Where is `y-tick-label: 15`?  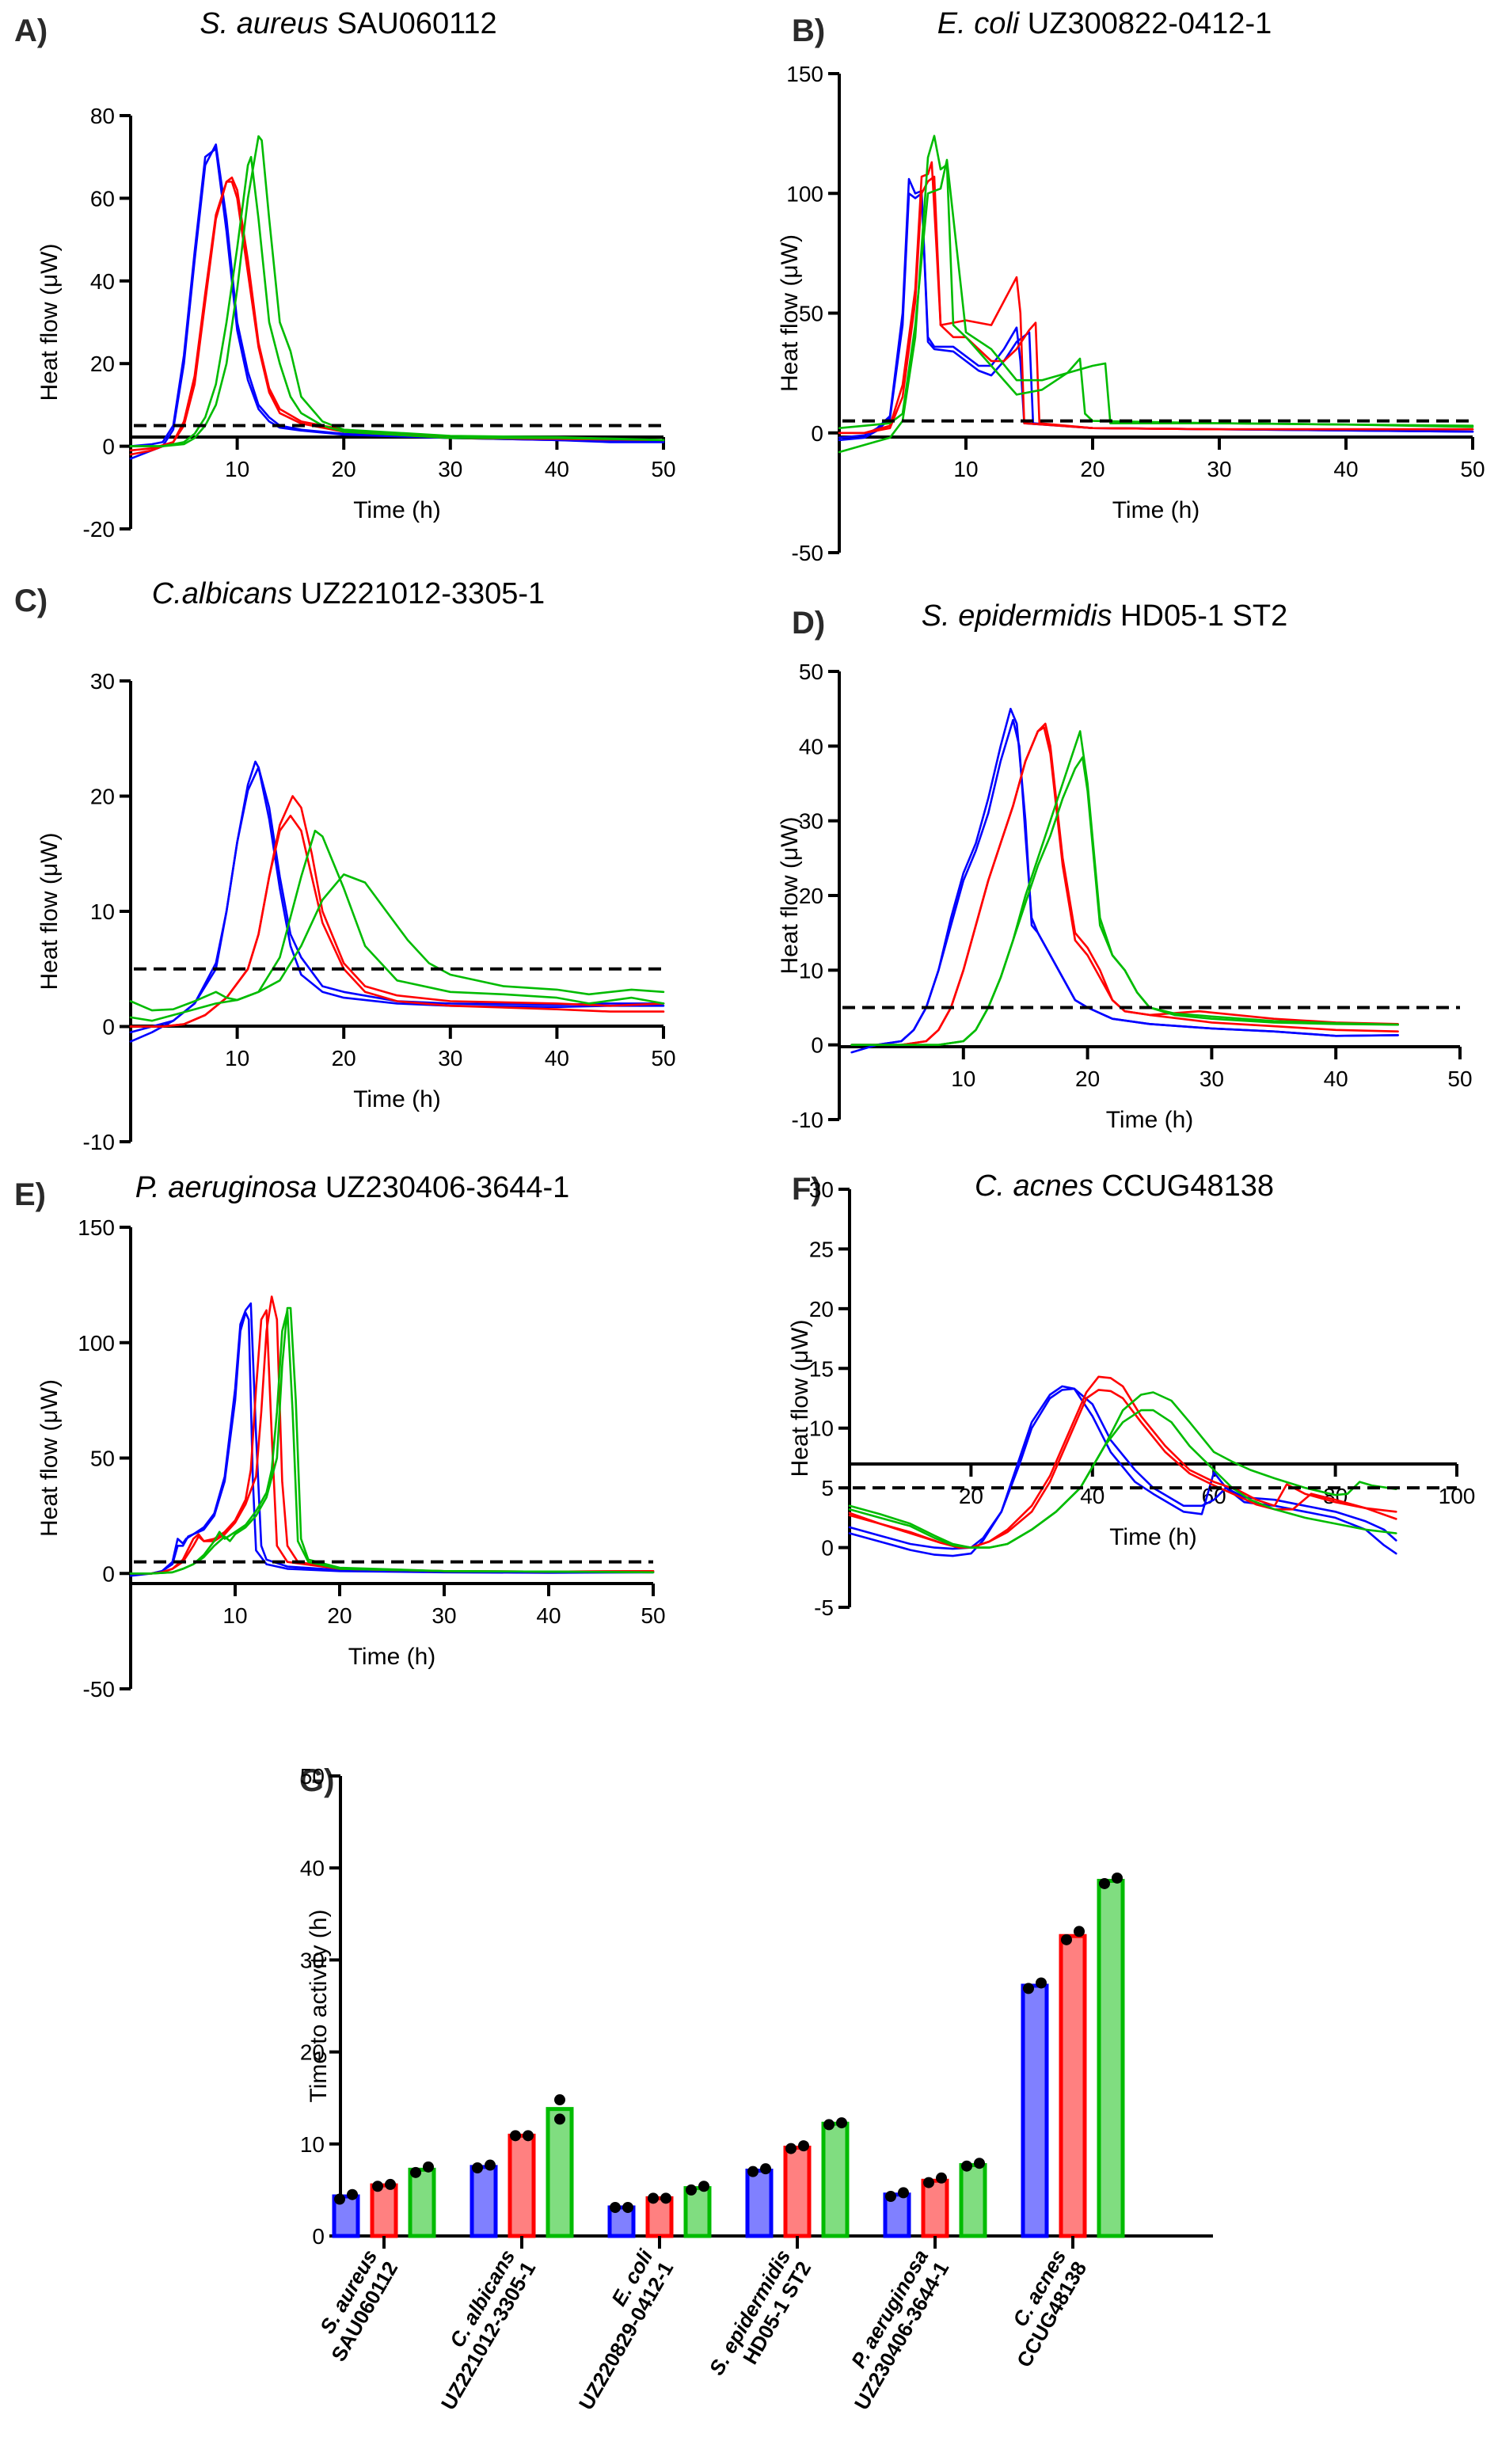 y-tick-label: 15 is located at coordinates (822, 1368).